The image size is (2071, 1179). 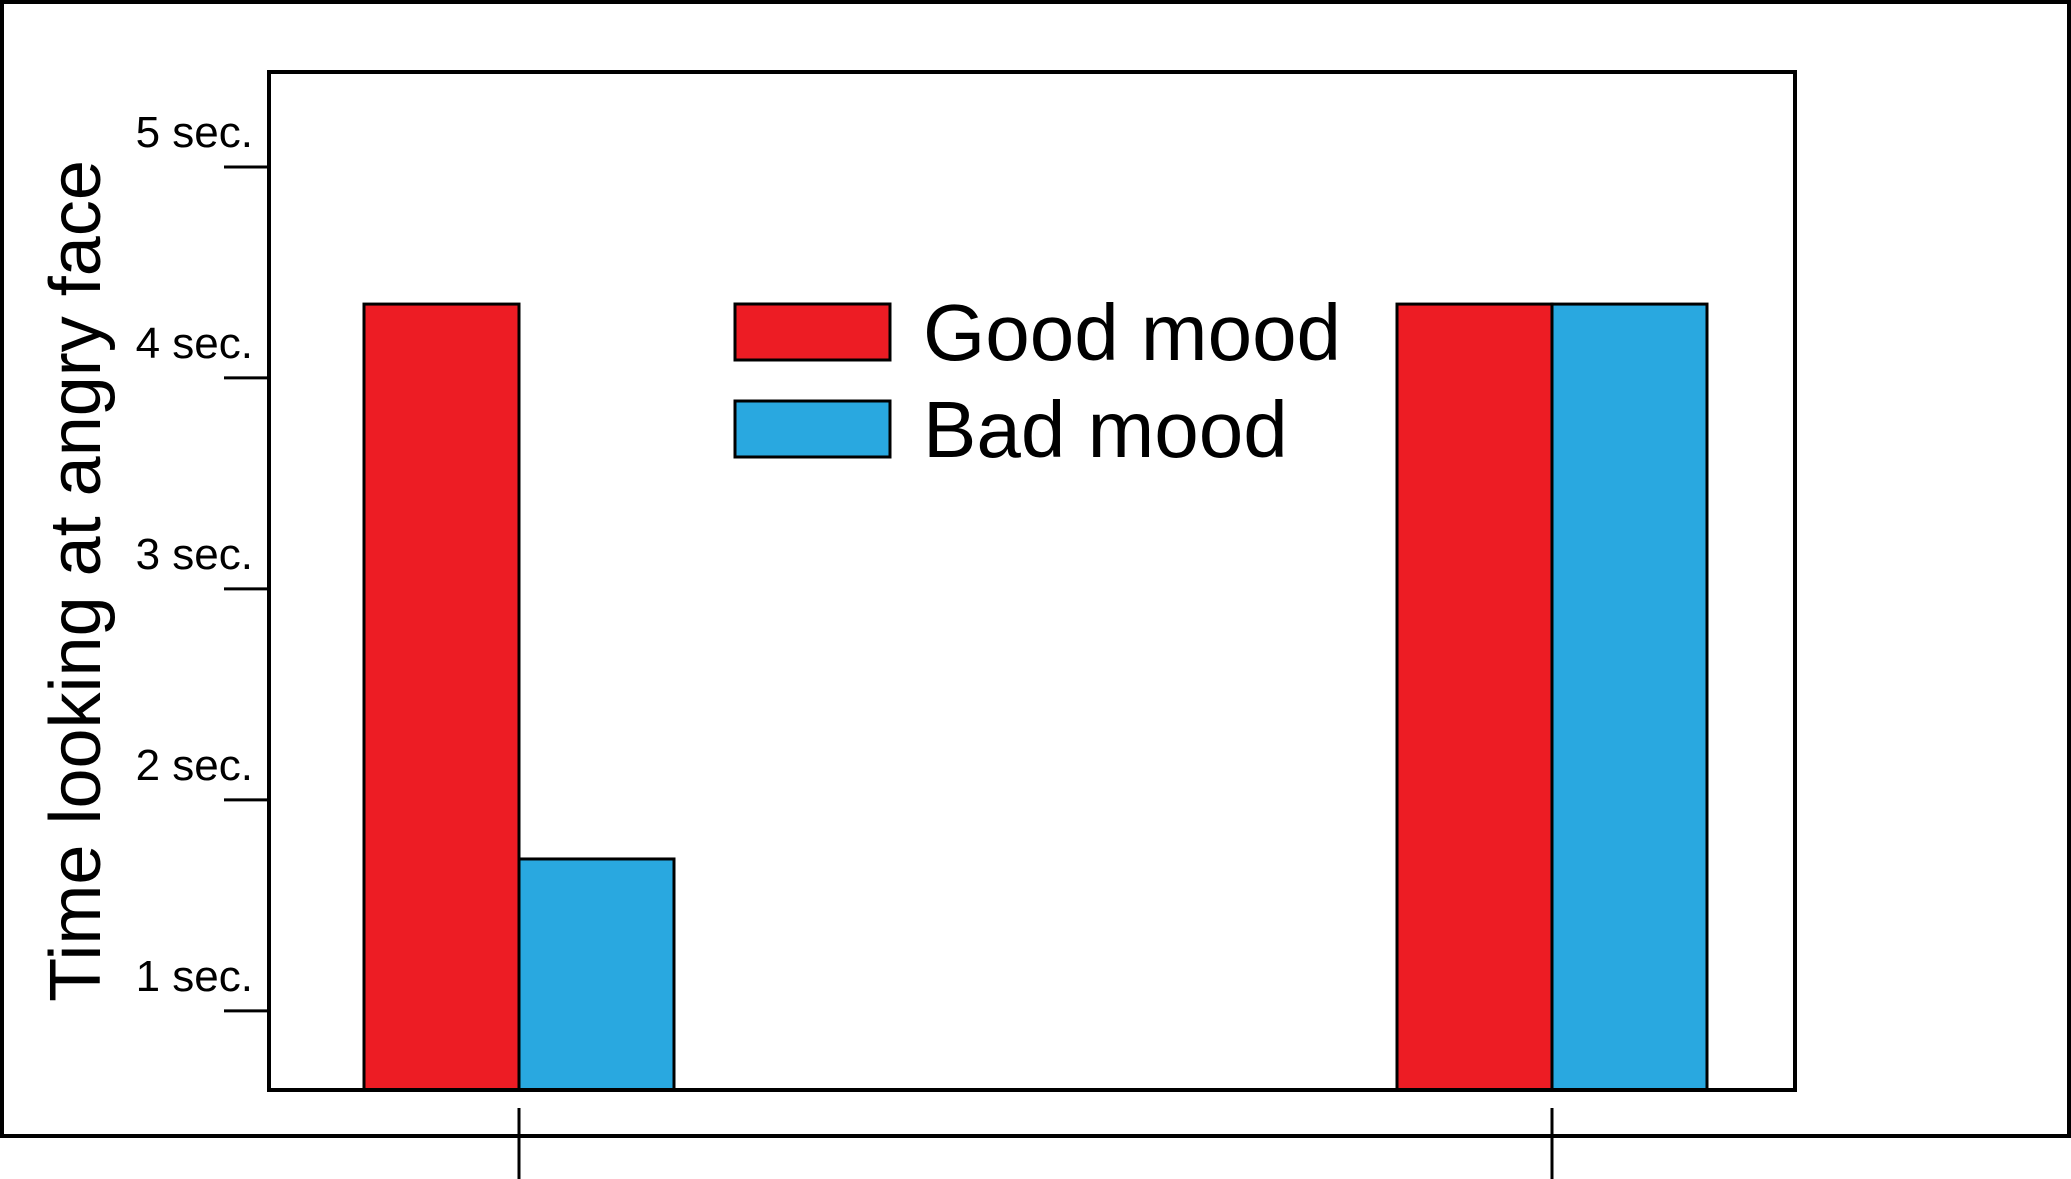 What do you see at coordinates (812, 332) in the screenshot?
I see `legend-swatch-good-mood` at bounding box center [812, 332].